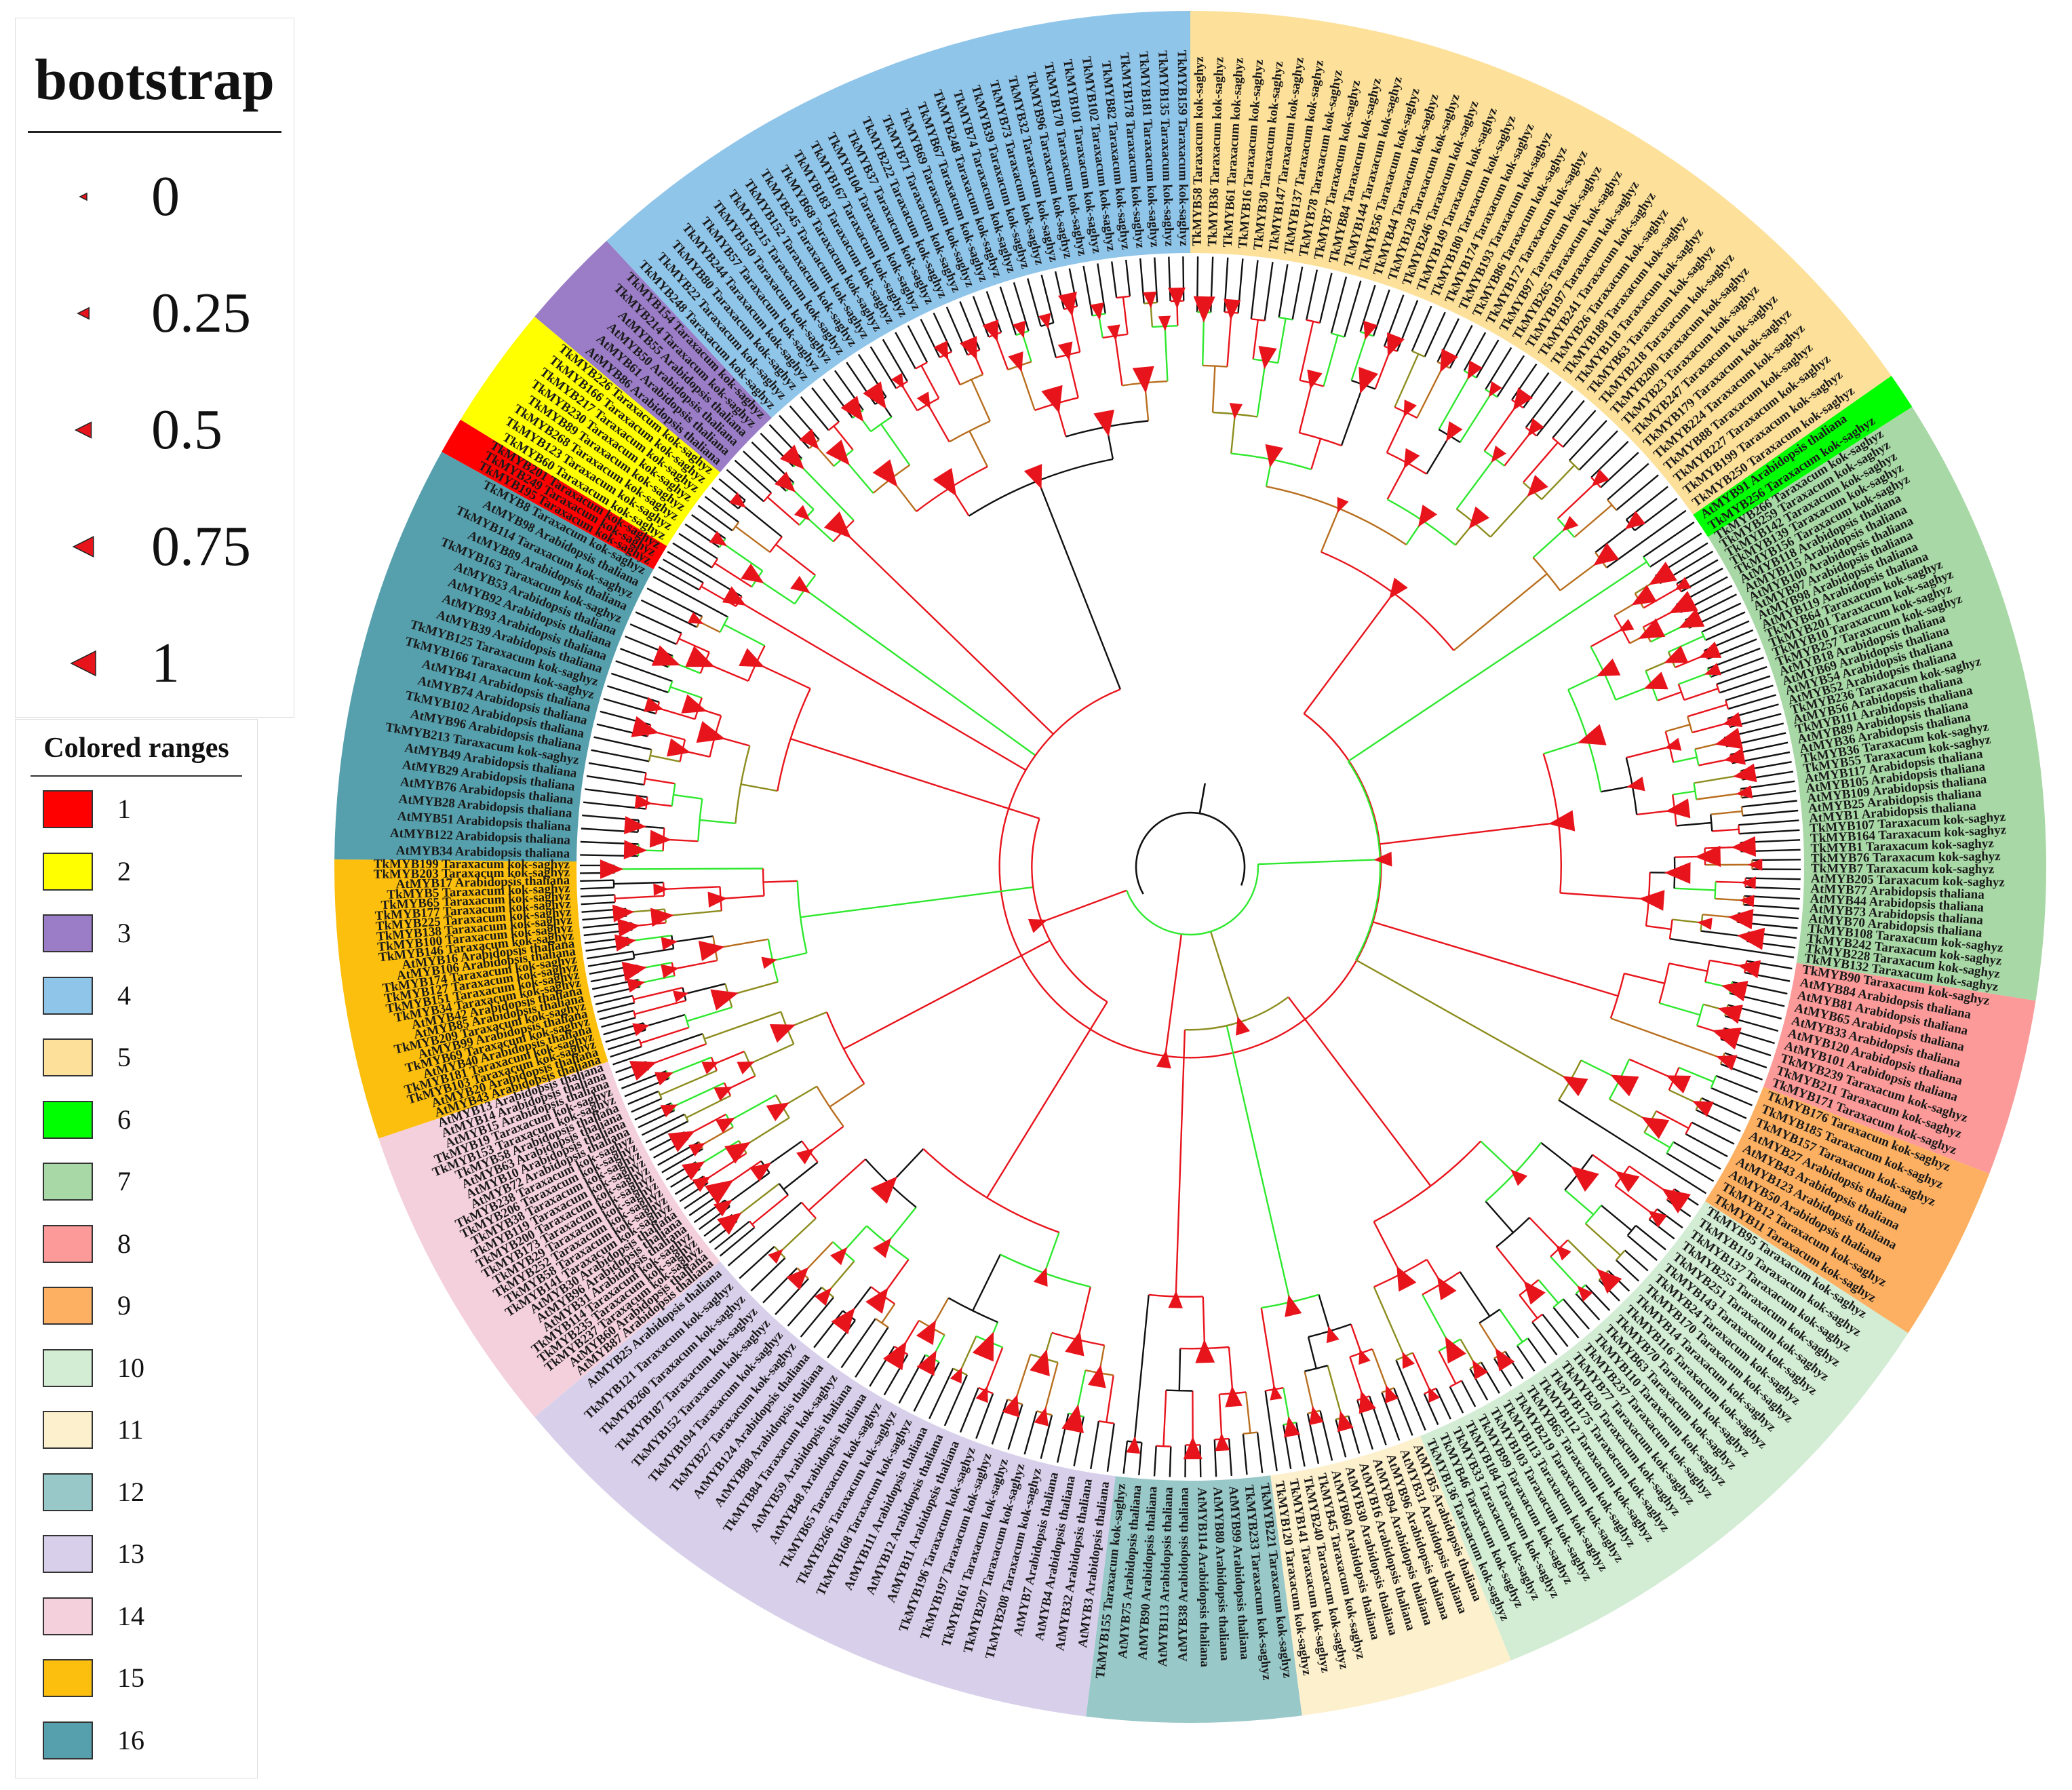 This screenshot has width=2072, height=1790. Describe the element at coordinates (83, 313) in the screenshot. I see `bootstrap-marker-icon` at that location.